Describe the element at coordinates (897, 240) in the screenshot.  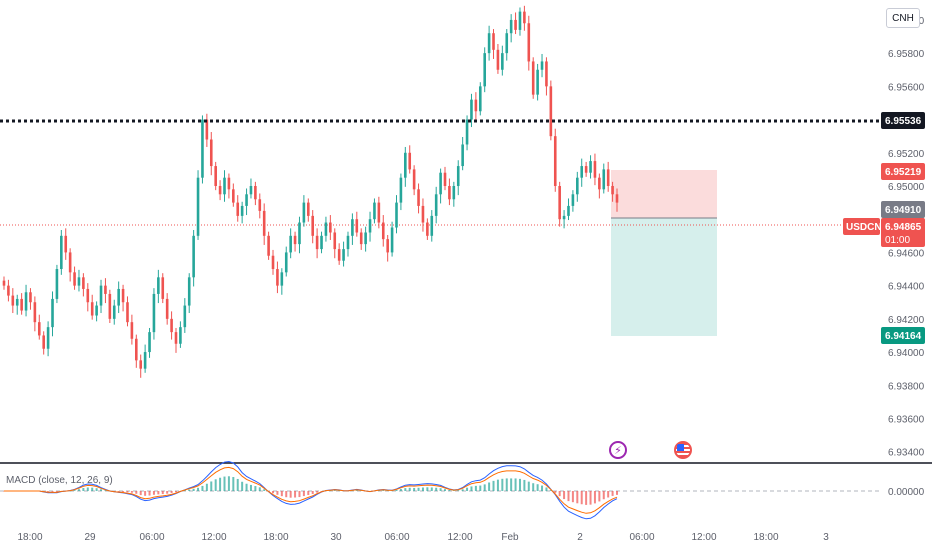
I see `svg-text: 01:00` at that location.